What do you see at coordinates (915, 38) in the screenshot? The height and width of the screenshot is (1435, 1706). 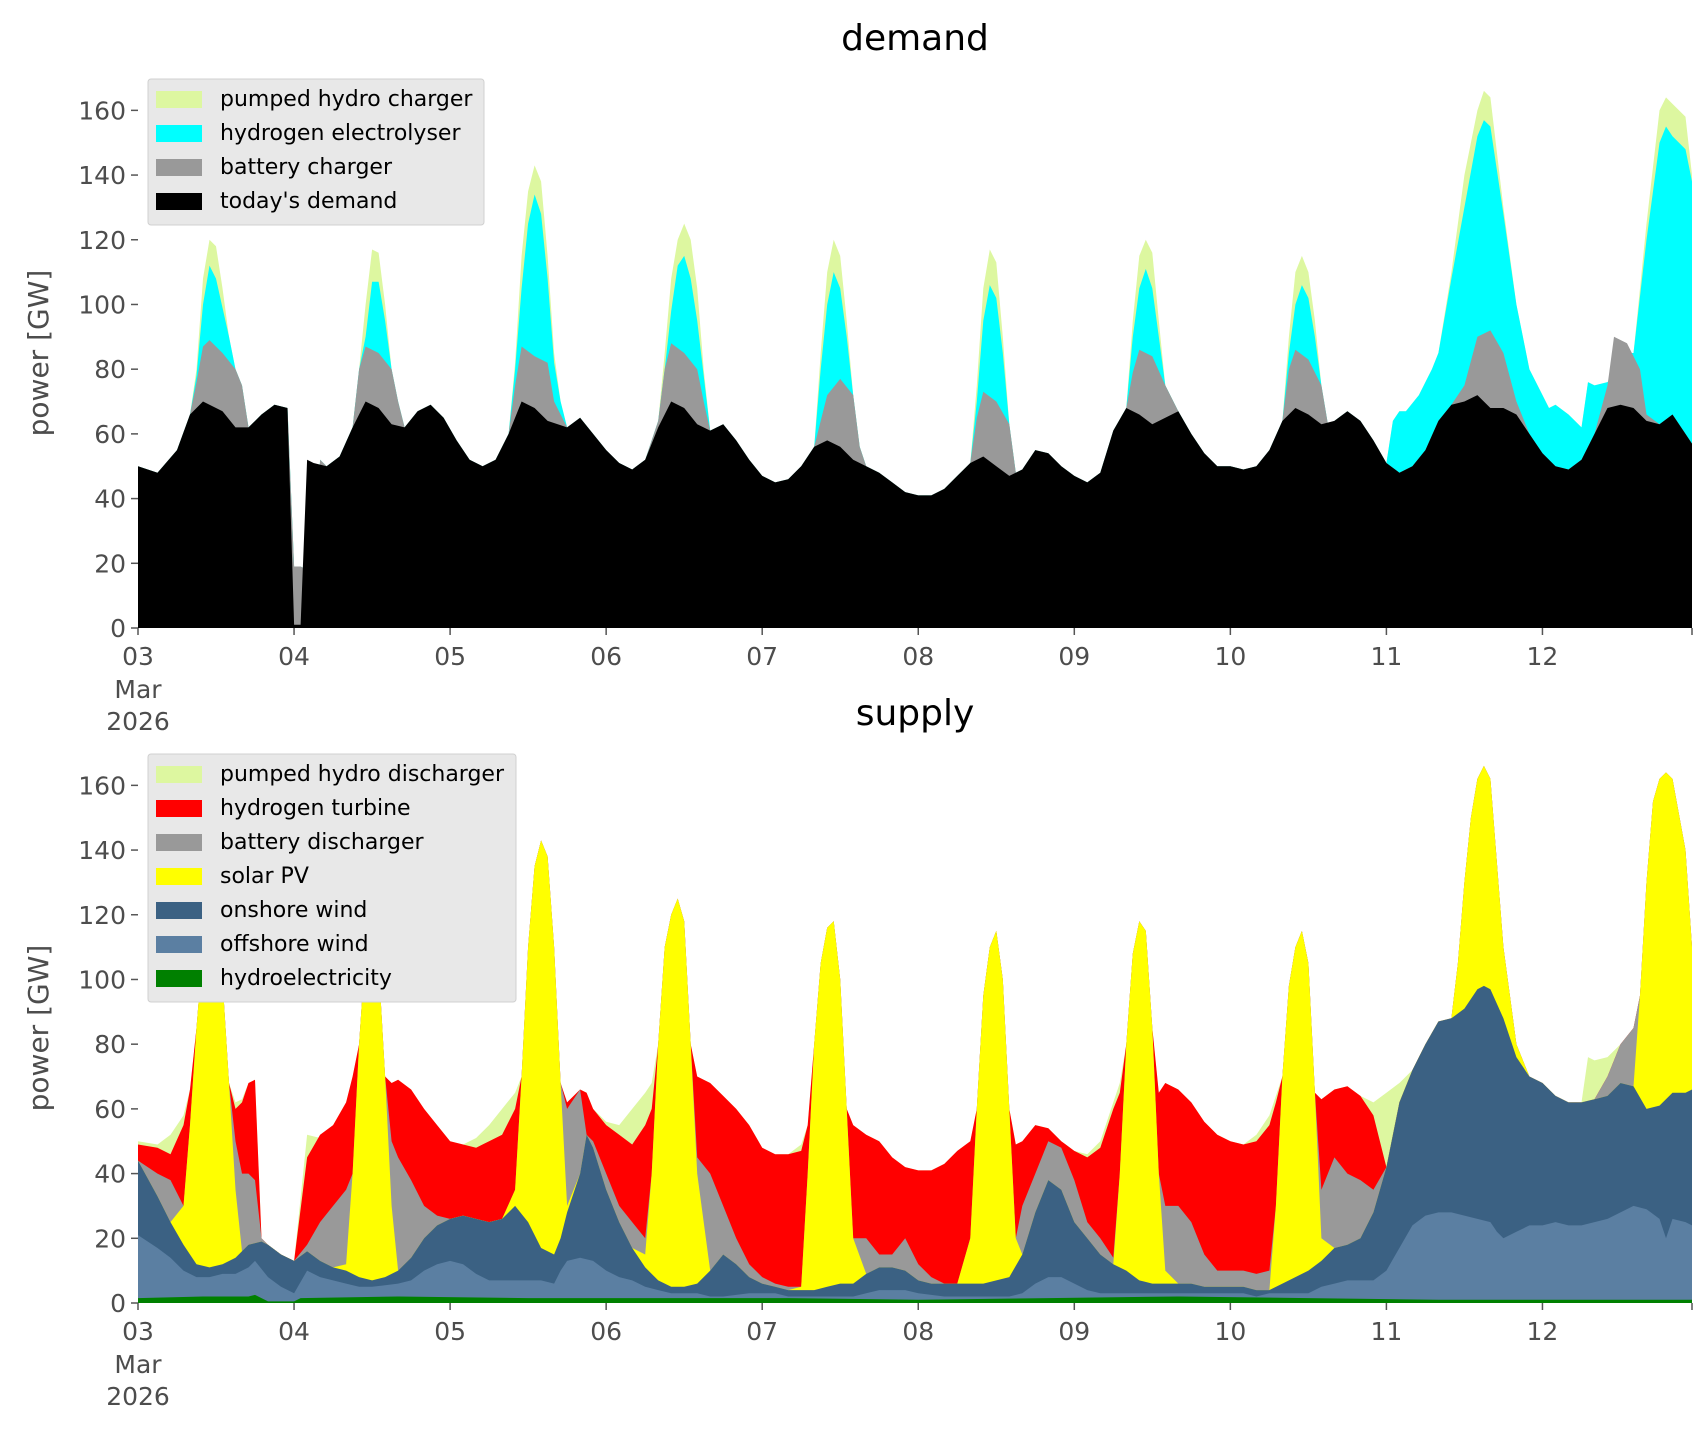 I see `chart-title: demand` at bounding box center [915, 38].